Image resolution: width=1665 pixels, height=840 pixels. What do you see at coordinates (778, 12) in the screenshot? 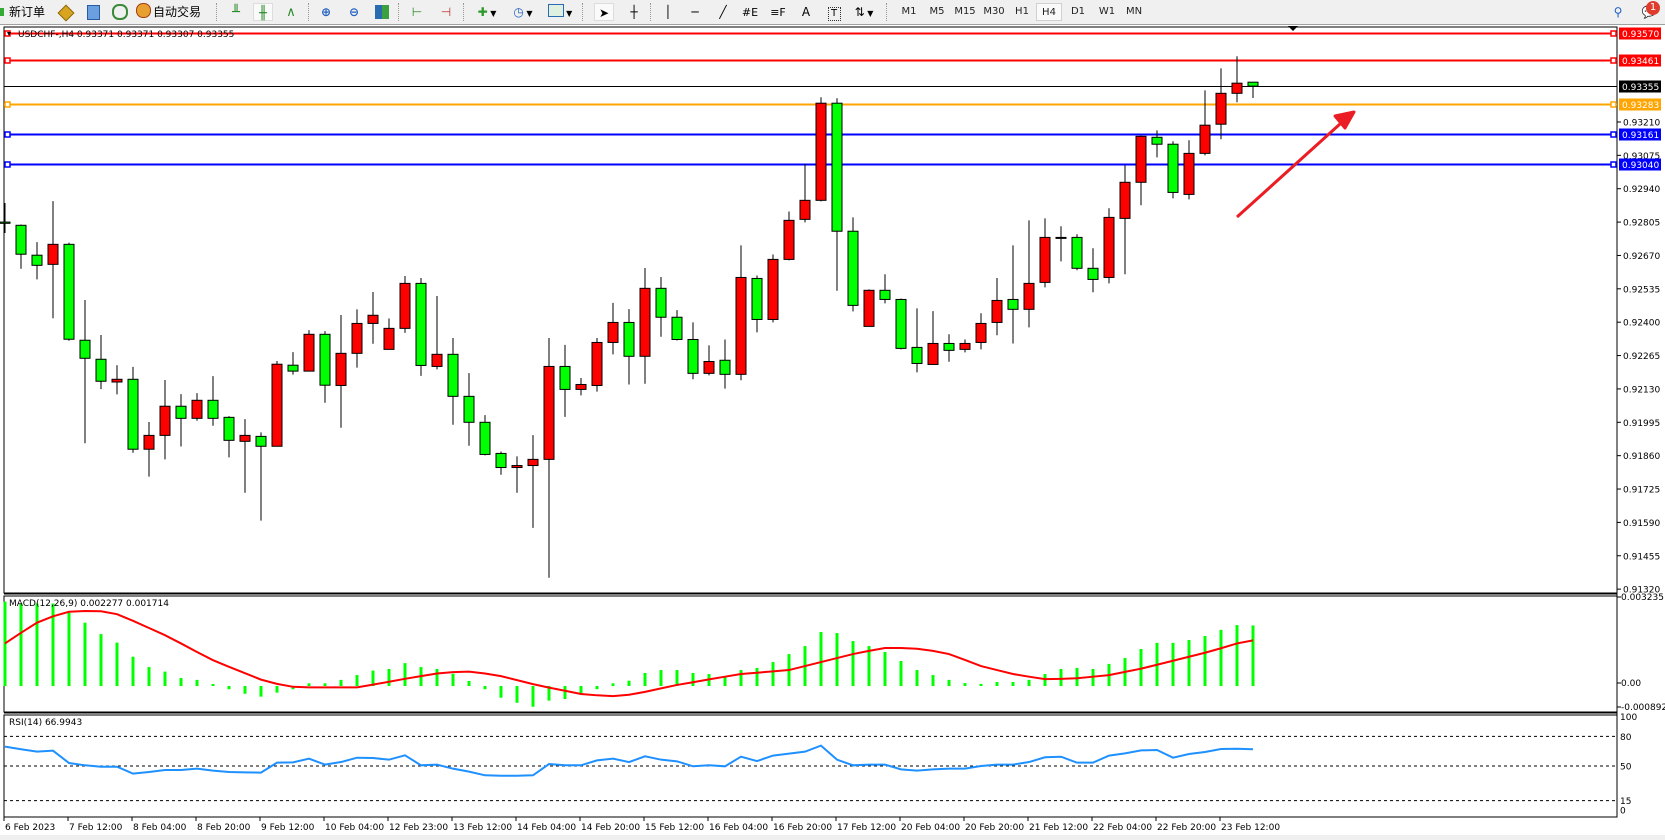
I see `fibonacci-button: ≡F` at bounding box center [778, 12].